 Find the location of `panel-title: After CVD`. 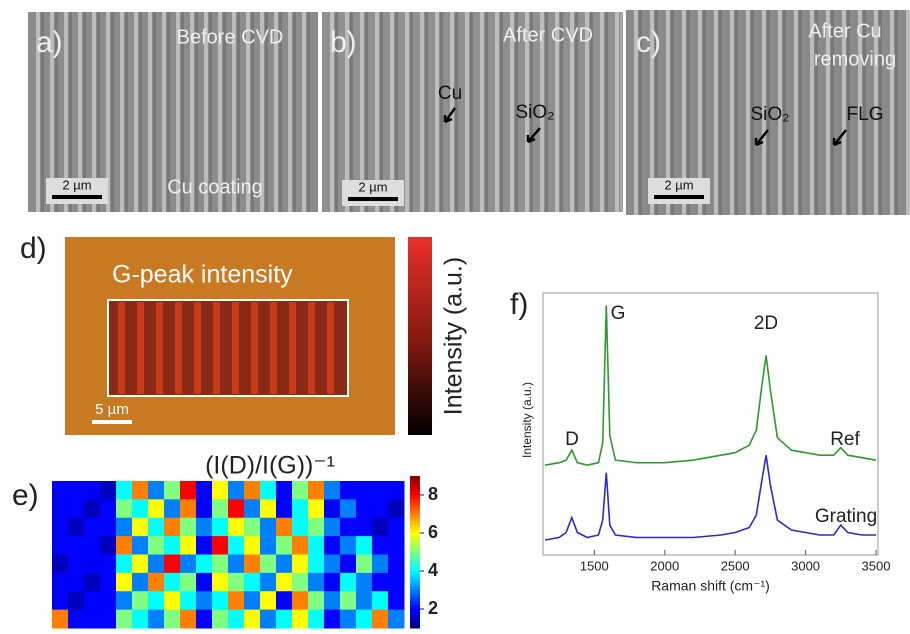

panel-title: After CVD is located at coordinates (548, 35).